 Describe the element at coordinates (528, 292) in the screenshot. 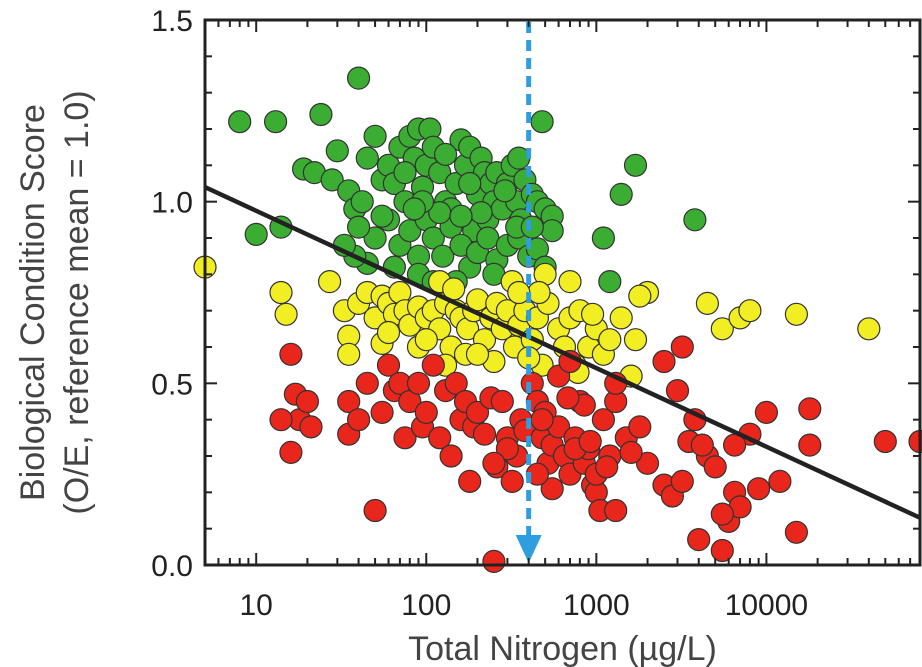

I see `threshold-arrow` at that location.